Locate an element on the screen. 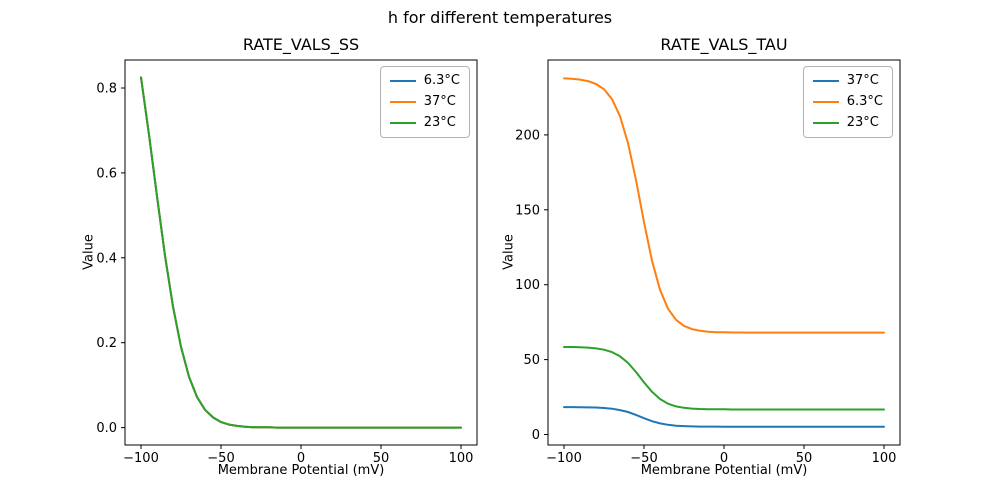 Image resolution: width=1000 pixels, height=500 pixels. legend-tau: 37°C 6.3°C 23°C is located at coordinates (847, 102).